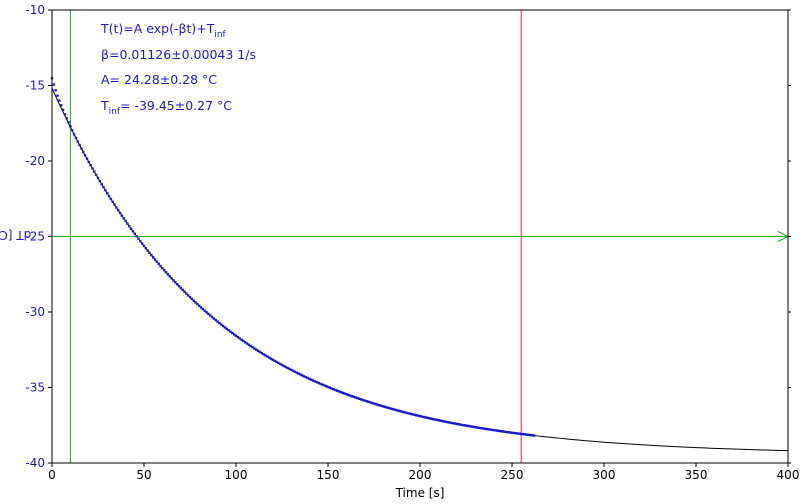  Describe the element at coordinates (178, 54) in the screenshot. I see `fit-annotation-line: β=0.01126±0.00043 1/s` at that location.